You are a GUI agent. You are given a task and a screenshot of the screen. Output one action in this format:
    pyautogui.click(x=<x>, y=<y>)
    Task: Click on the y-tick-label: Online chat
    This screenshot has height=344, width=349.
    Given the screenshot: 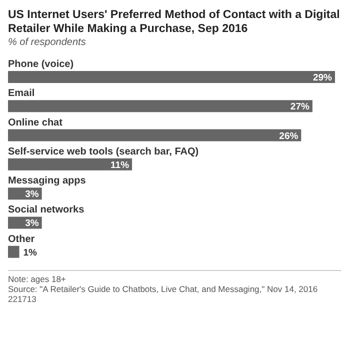 What is the action you would take?
    pyautogui.click(x=36, y=122)
    